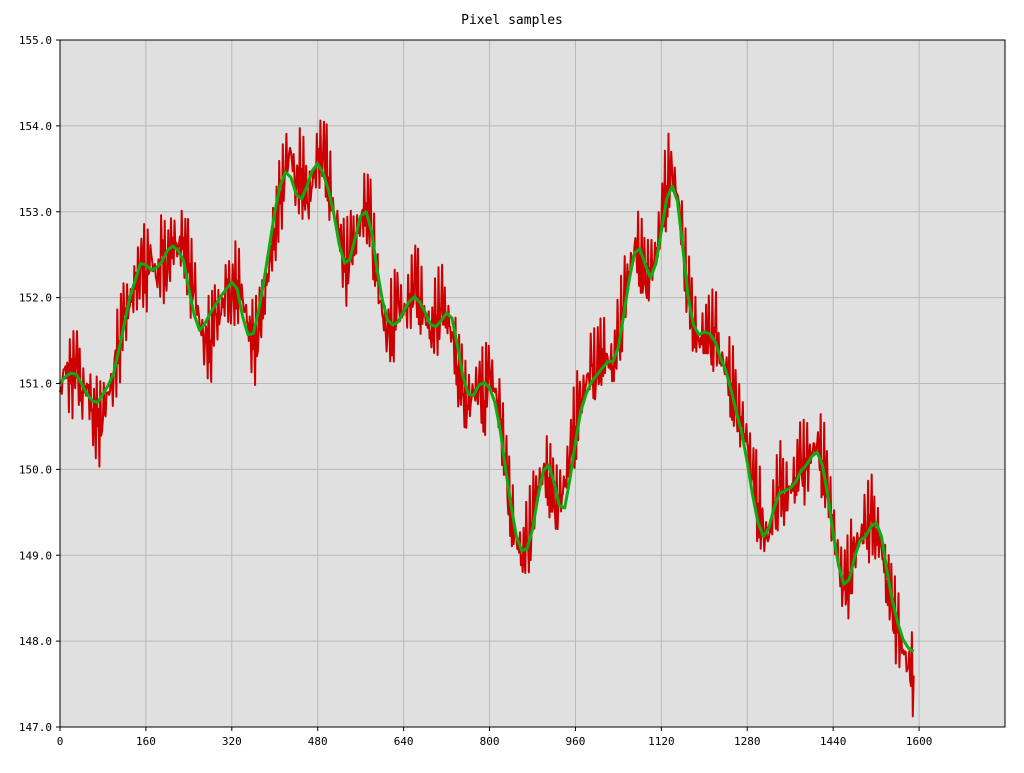  I want to click on x-tick-label: 1600, so click(919, 741).